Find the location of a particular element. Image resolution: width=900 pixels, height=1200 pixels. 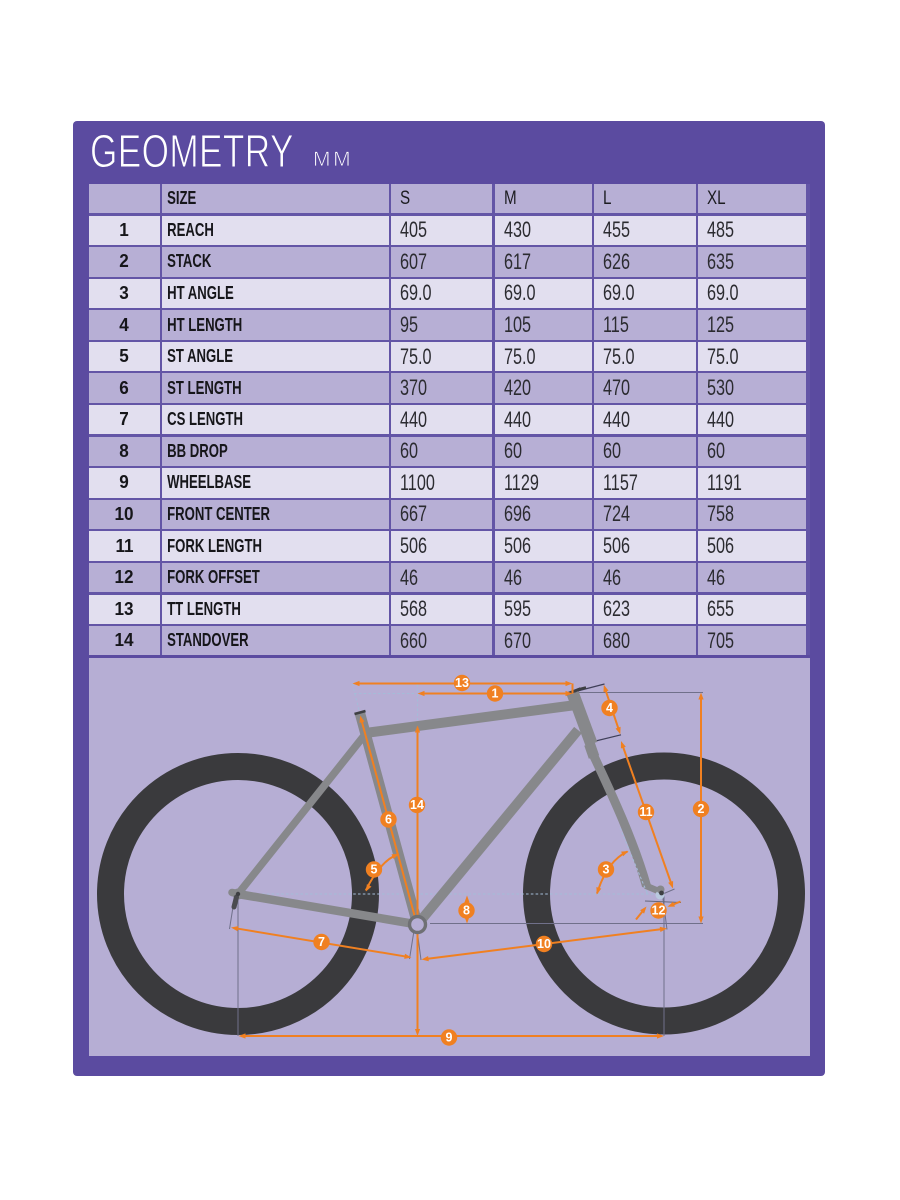

svg-text: 11 is located at coordinates (645, 812).